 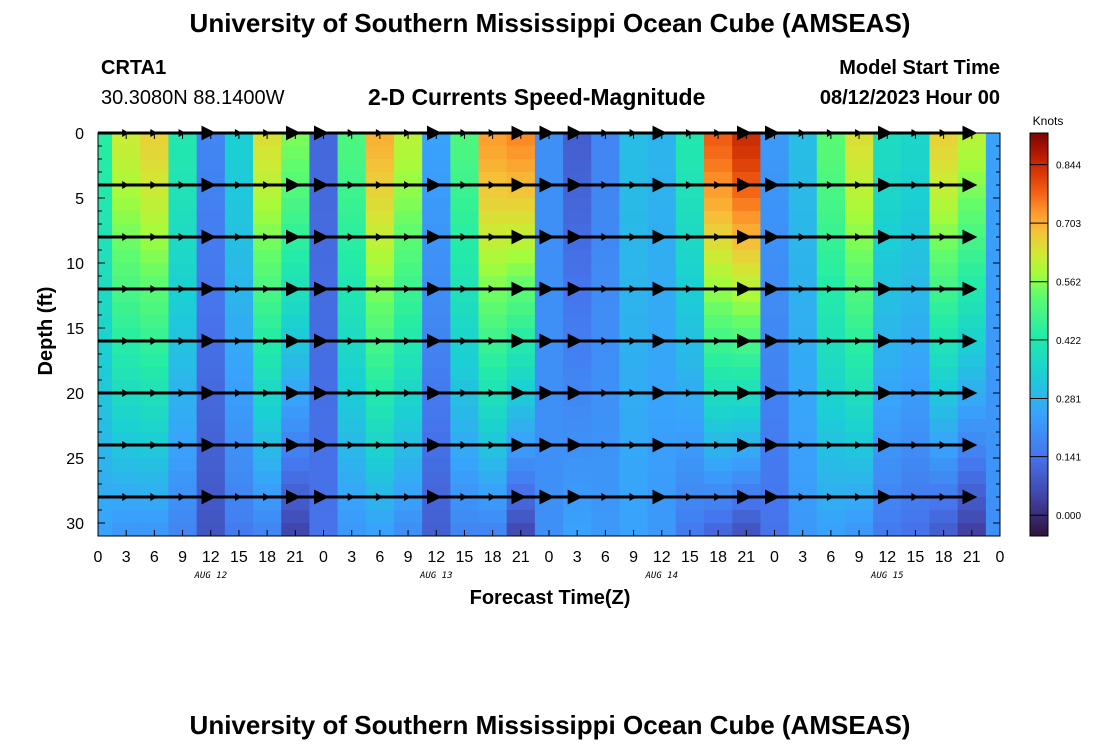 What do you see at coordinates (75, 264) in the screenshot?
I see `y-tick-label: 10` at bounding box center [75, 264].